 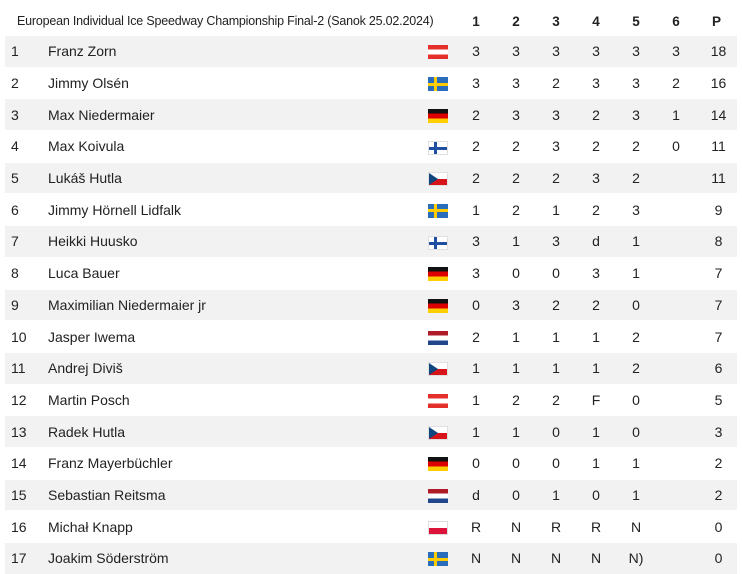 What do you see at coordinates (371, 431) in the screenshot?
I see `table-row: 13 Radek Hutla 1 1 0 1 0 3` at bounding box center [371, 431].